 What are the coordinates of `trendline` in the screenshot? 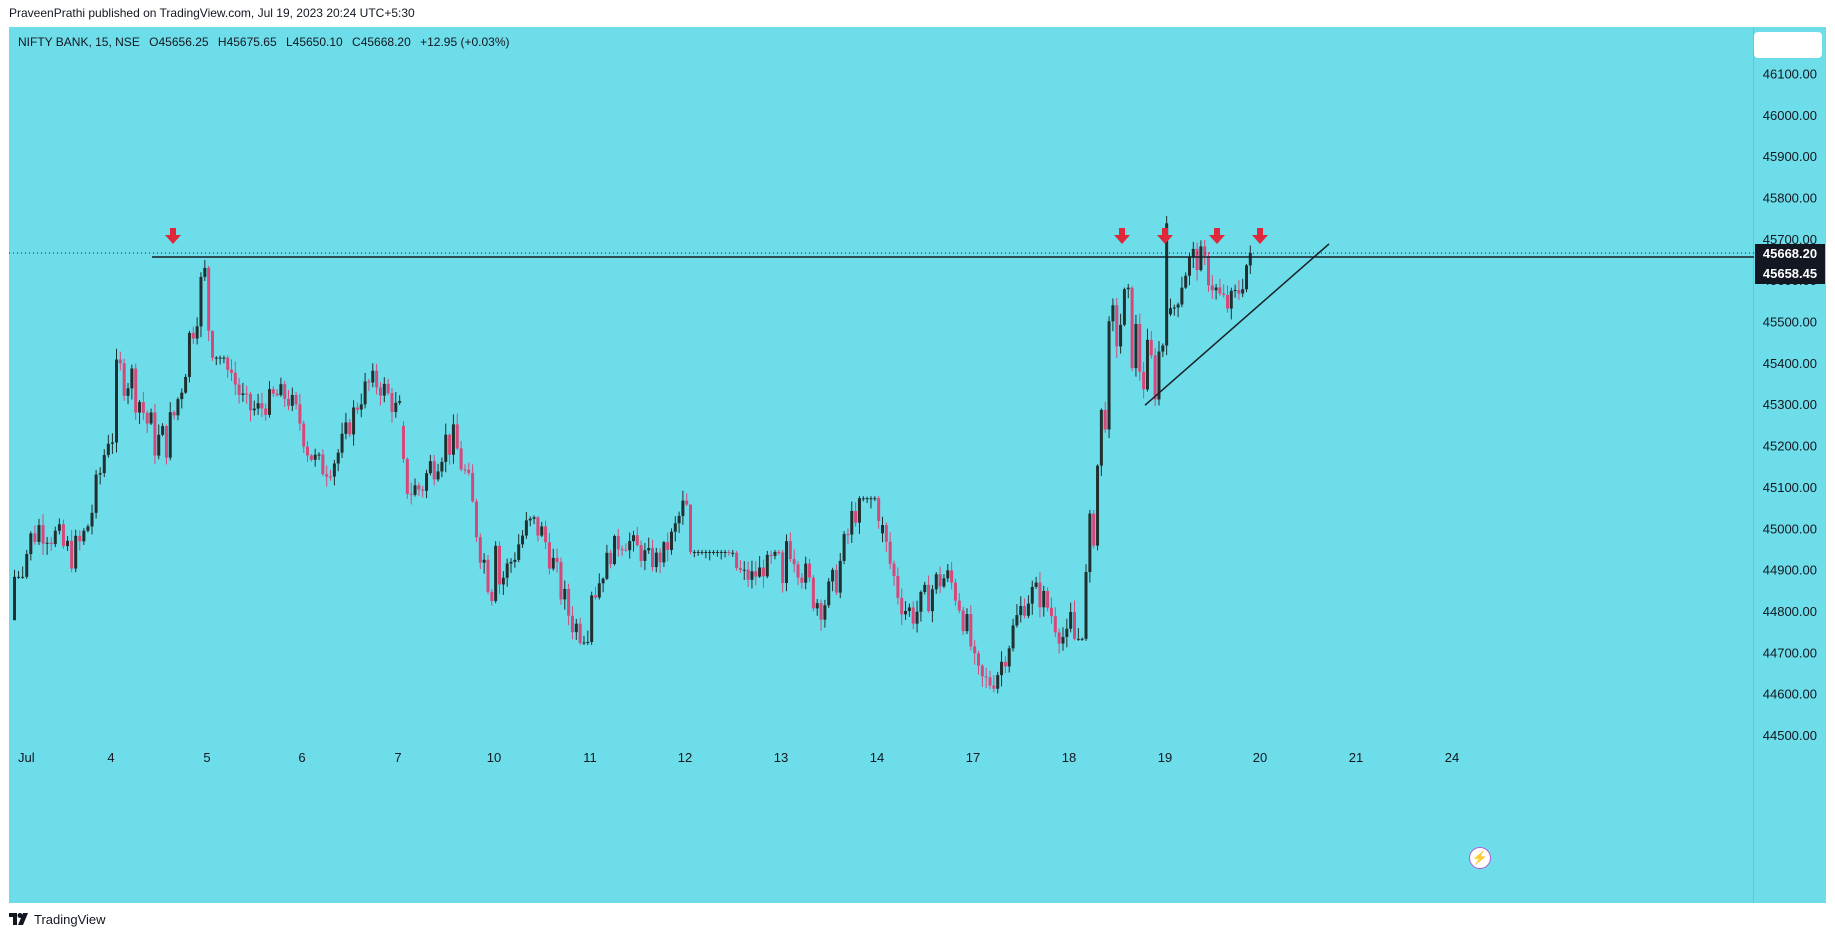 It's located at (1237, 324).